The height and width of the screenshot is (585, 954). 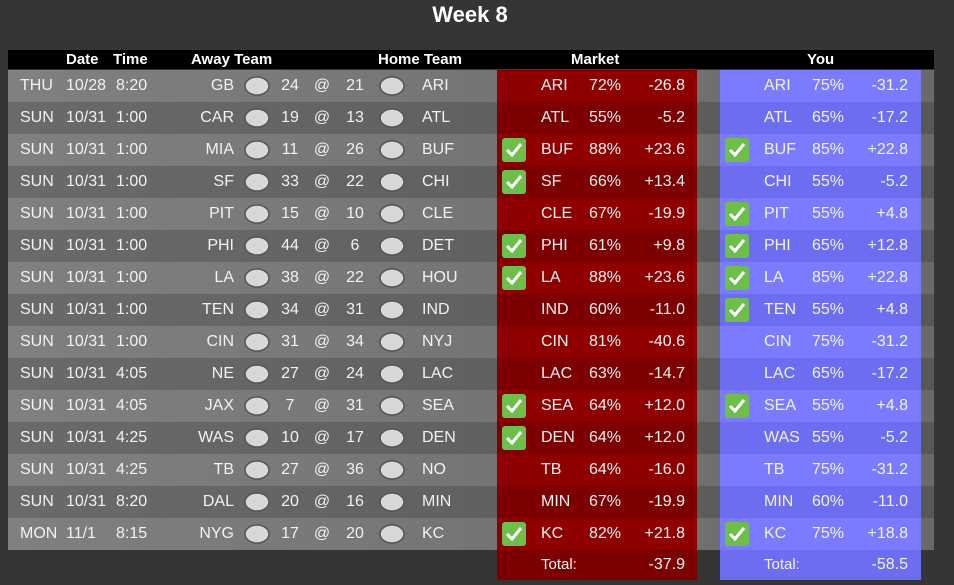 What do you see at coordinates (219, 405) in the screenshot?
I see `away-team: JAX` at bounding box center [219, 405].